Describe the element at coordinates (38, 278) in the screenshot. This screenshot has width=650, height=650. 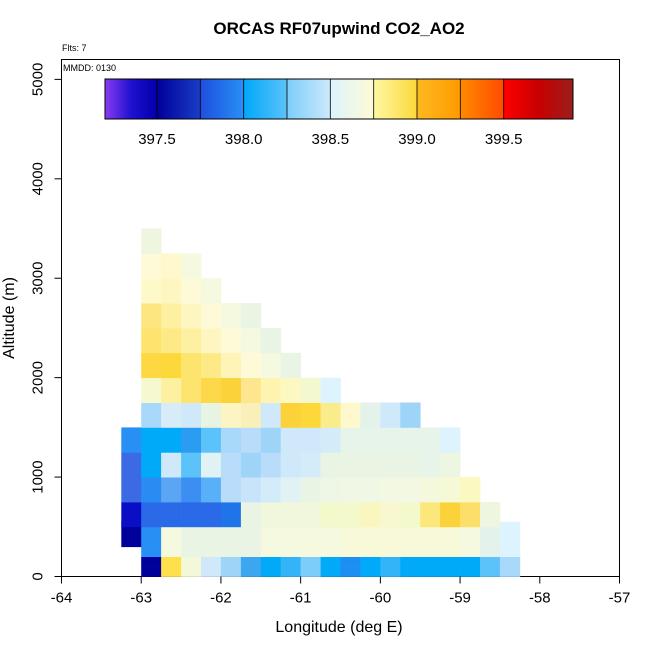
I see `y-tick-label: 3000` at that location.